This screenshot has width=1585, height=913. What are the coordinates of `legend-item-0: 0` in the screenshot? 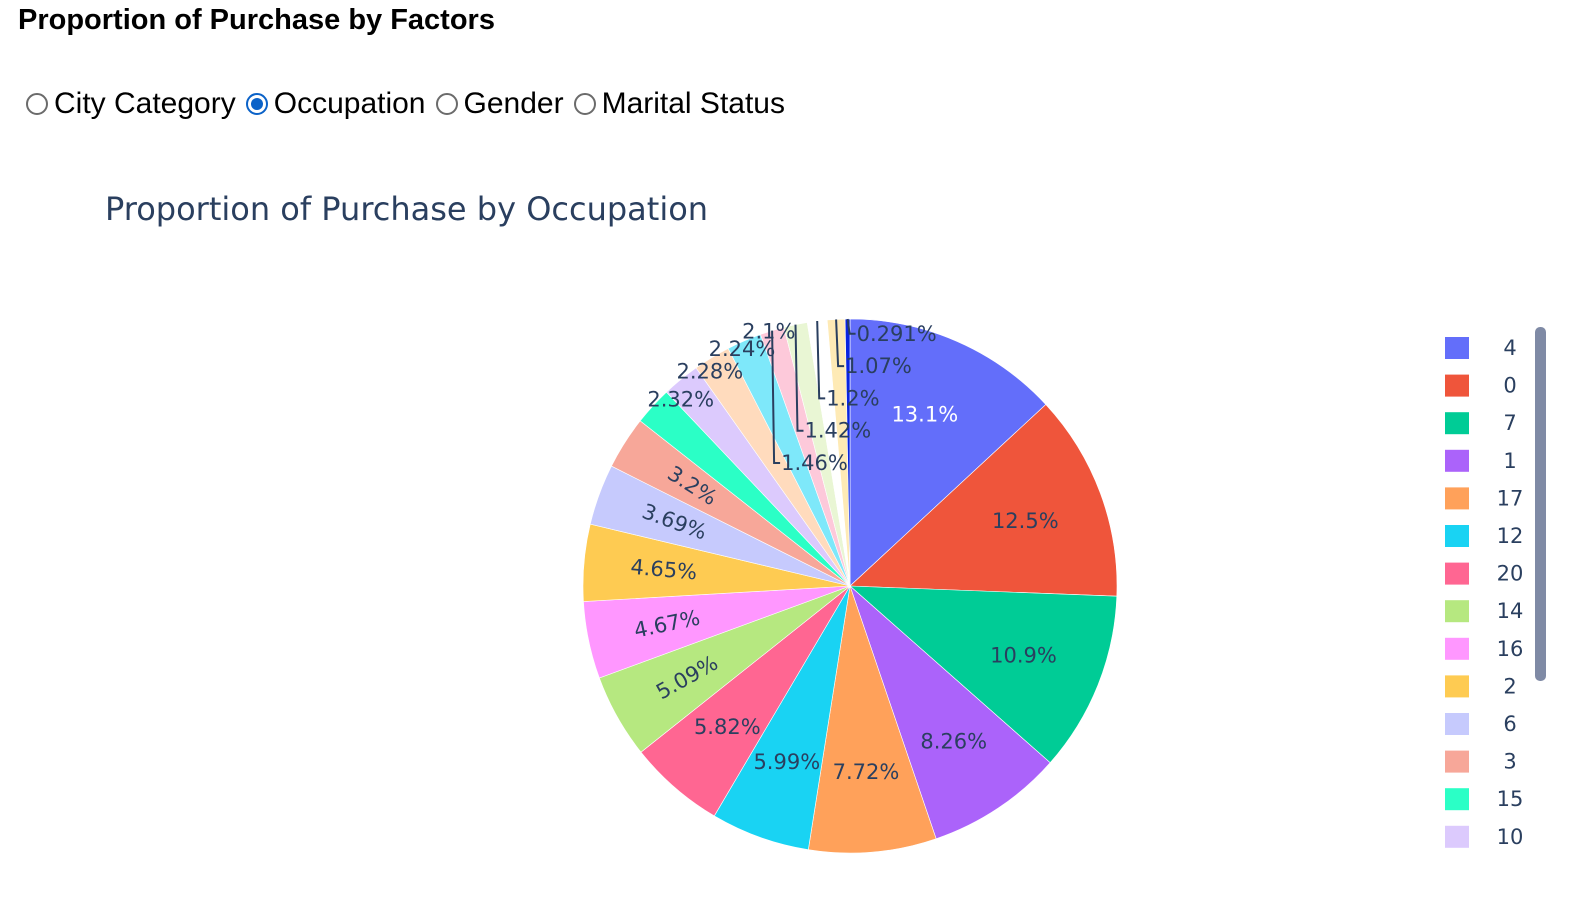 It's located at (1481, 386).